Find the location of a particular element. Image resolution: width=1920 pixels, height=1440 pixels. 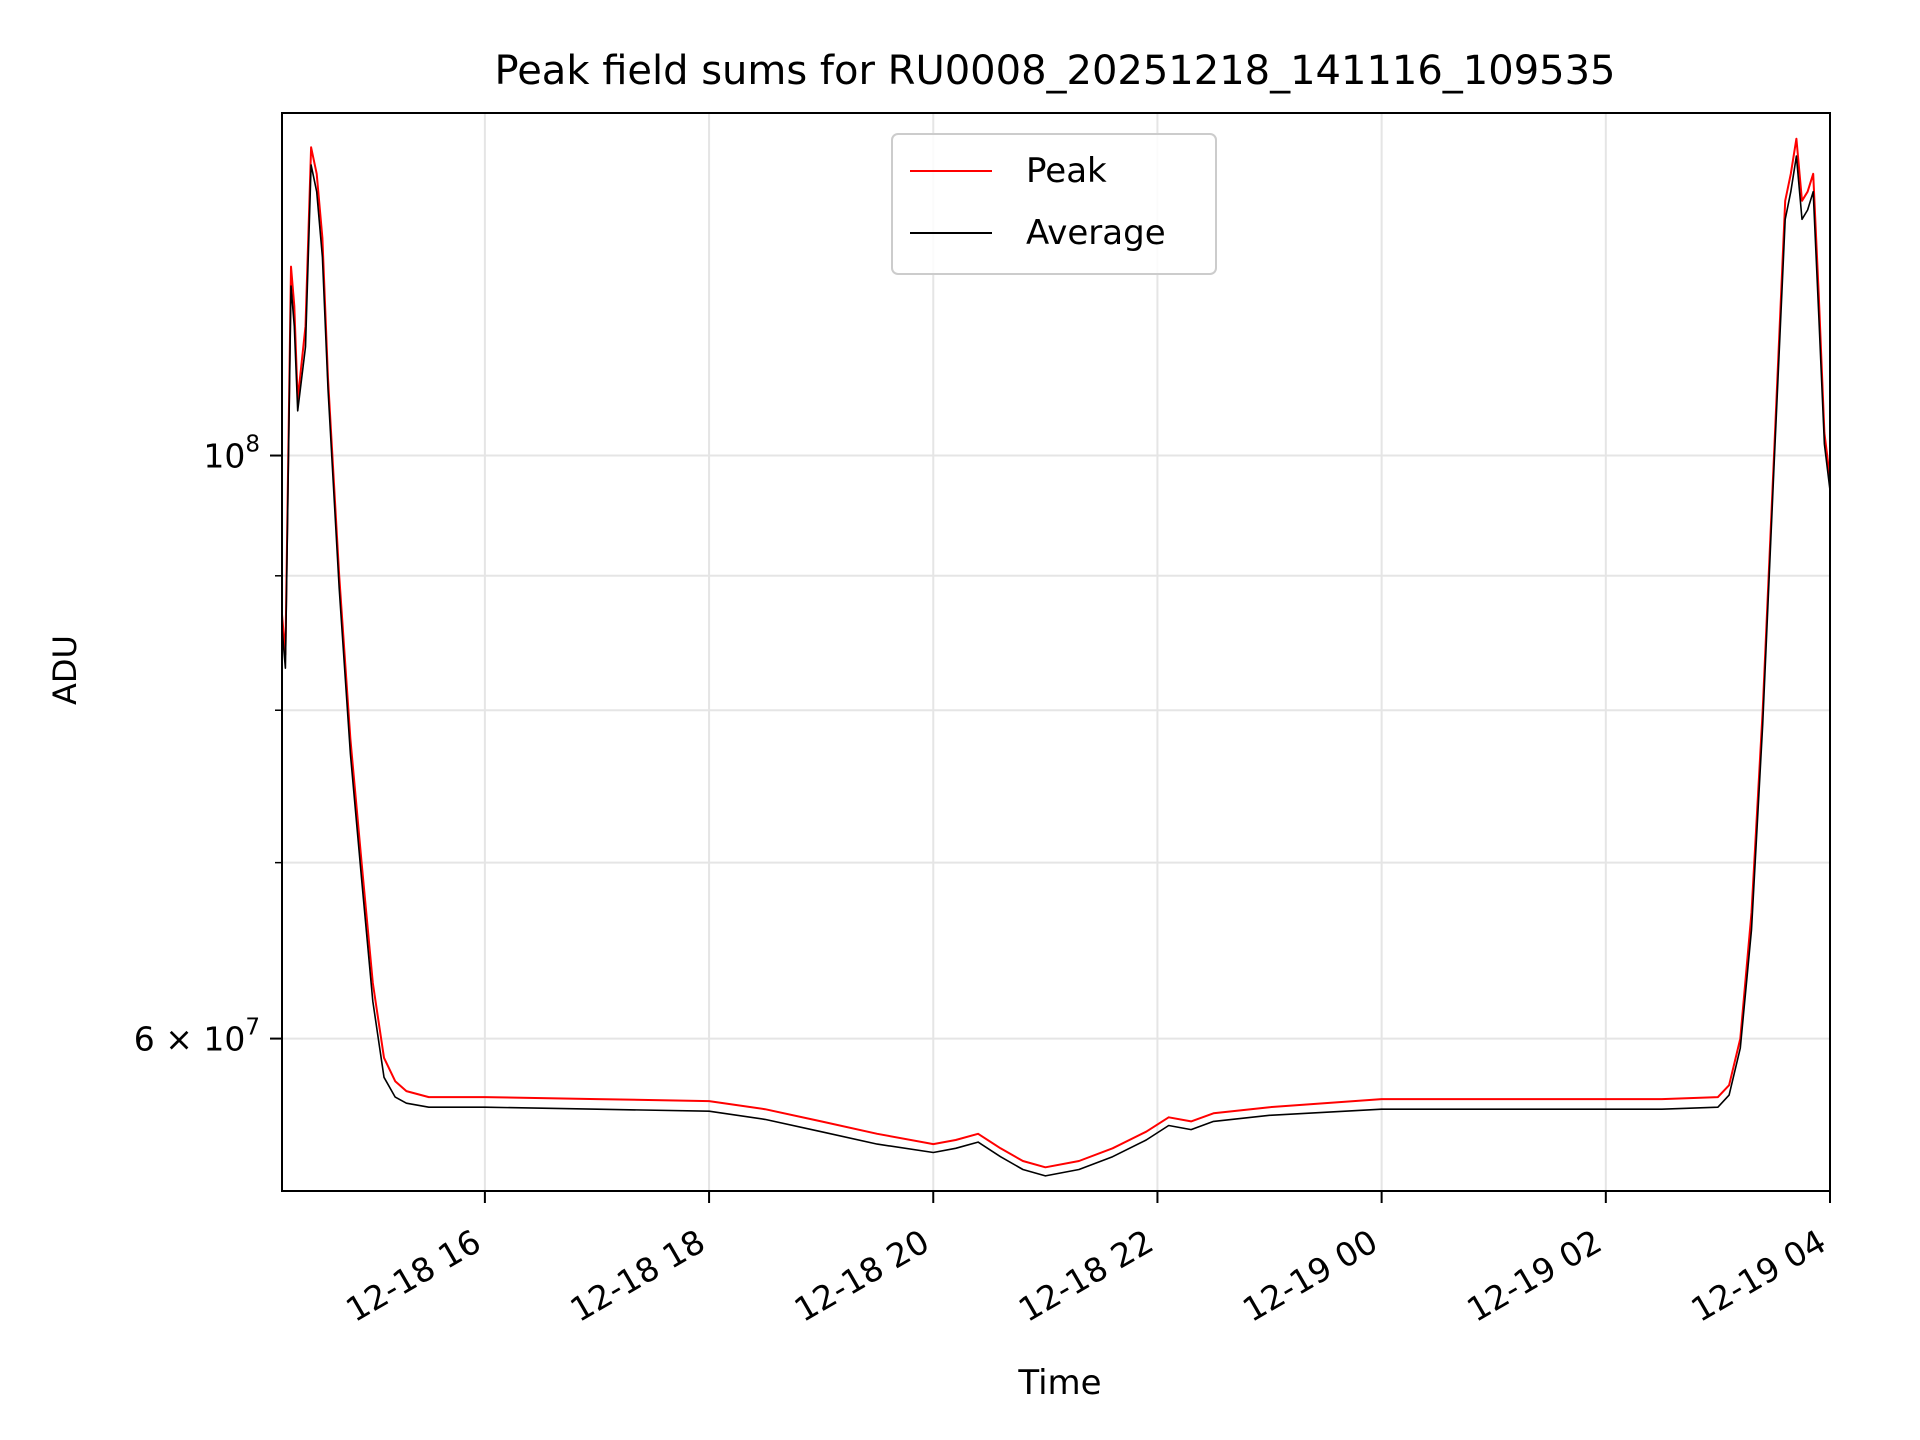

x-tick-label: 12-18 22 is located at coordinates (1086, 1276).